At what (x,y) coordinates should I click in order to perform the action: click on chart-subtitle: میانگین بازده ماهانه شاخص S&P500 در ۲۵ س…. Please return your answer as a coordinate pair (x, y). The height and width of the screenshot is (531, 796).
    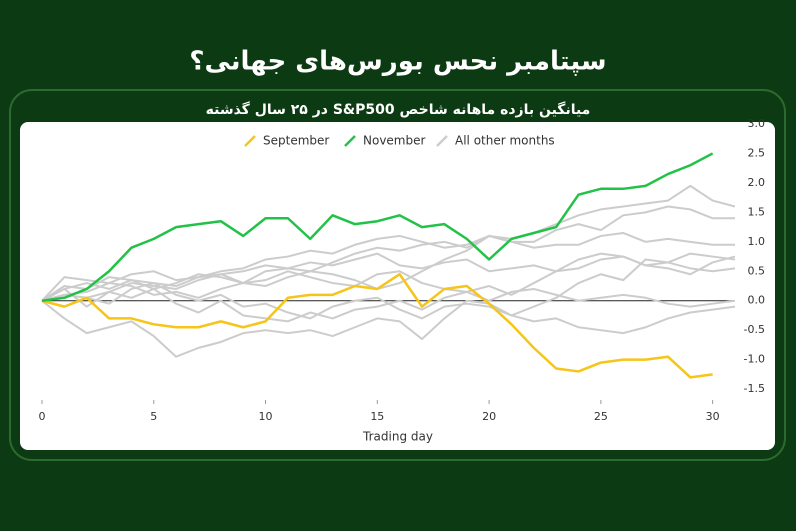
    Looking at the image, I should click on (398, 109).